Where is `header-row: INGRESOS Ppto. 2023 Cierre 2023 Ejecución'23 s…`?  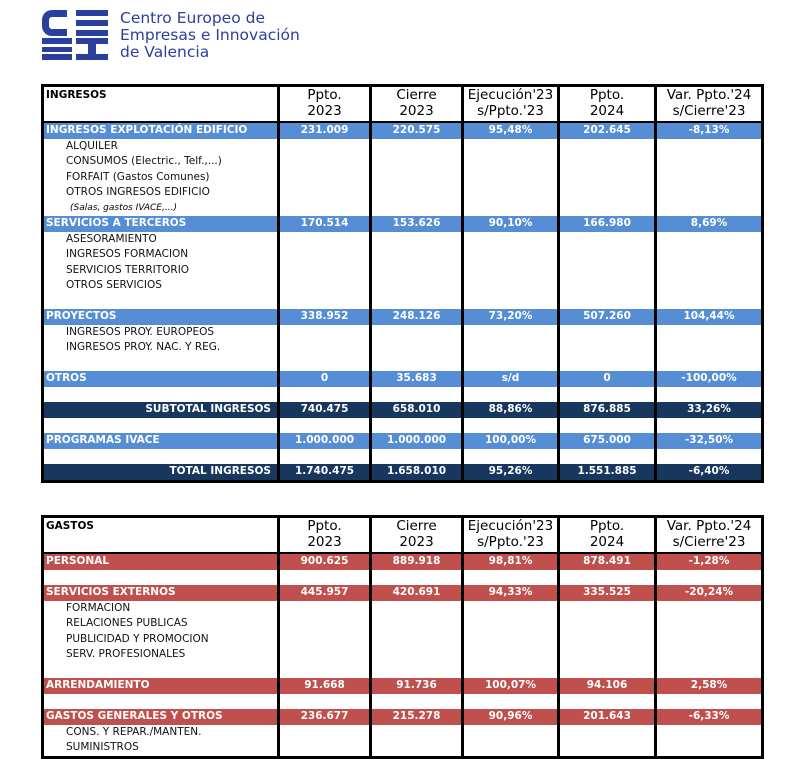 header-row: INGRESOS Ppto. 2023 Cierre 2023 Ejecución'23 s… is located at coordinates (402, 104).